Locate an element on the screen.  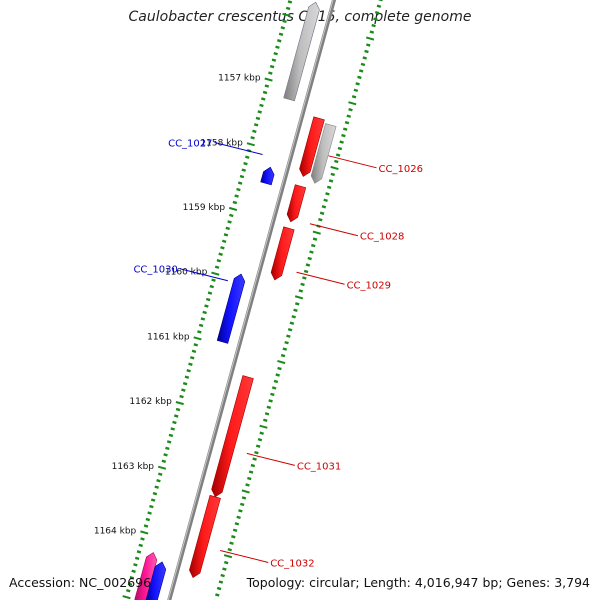
gene-arrow-forward-forward is located at coordinates (282, 253).